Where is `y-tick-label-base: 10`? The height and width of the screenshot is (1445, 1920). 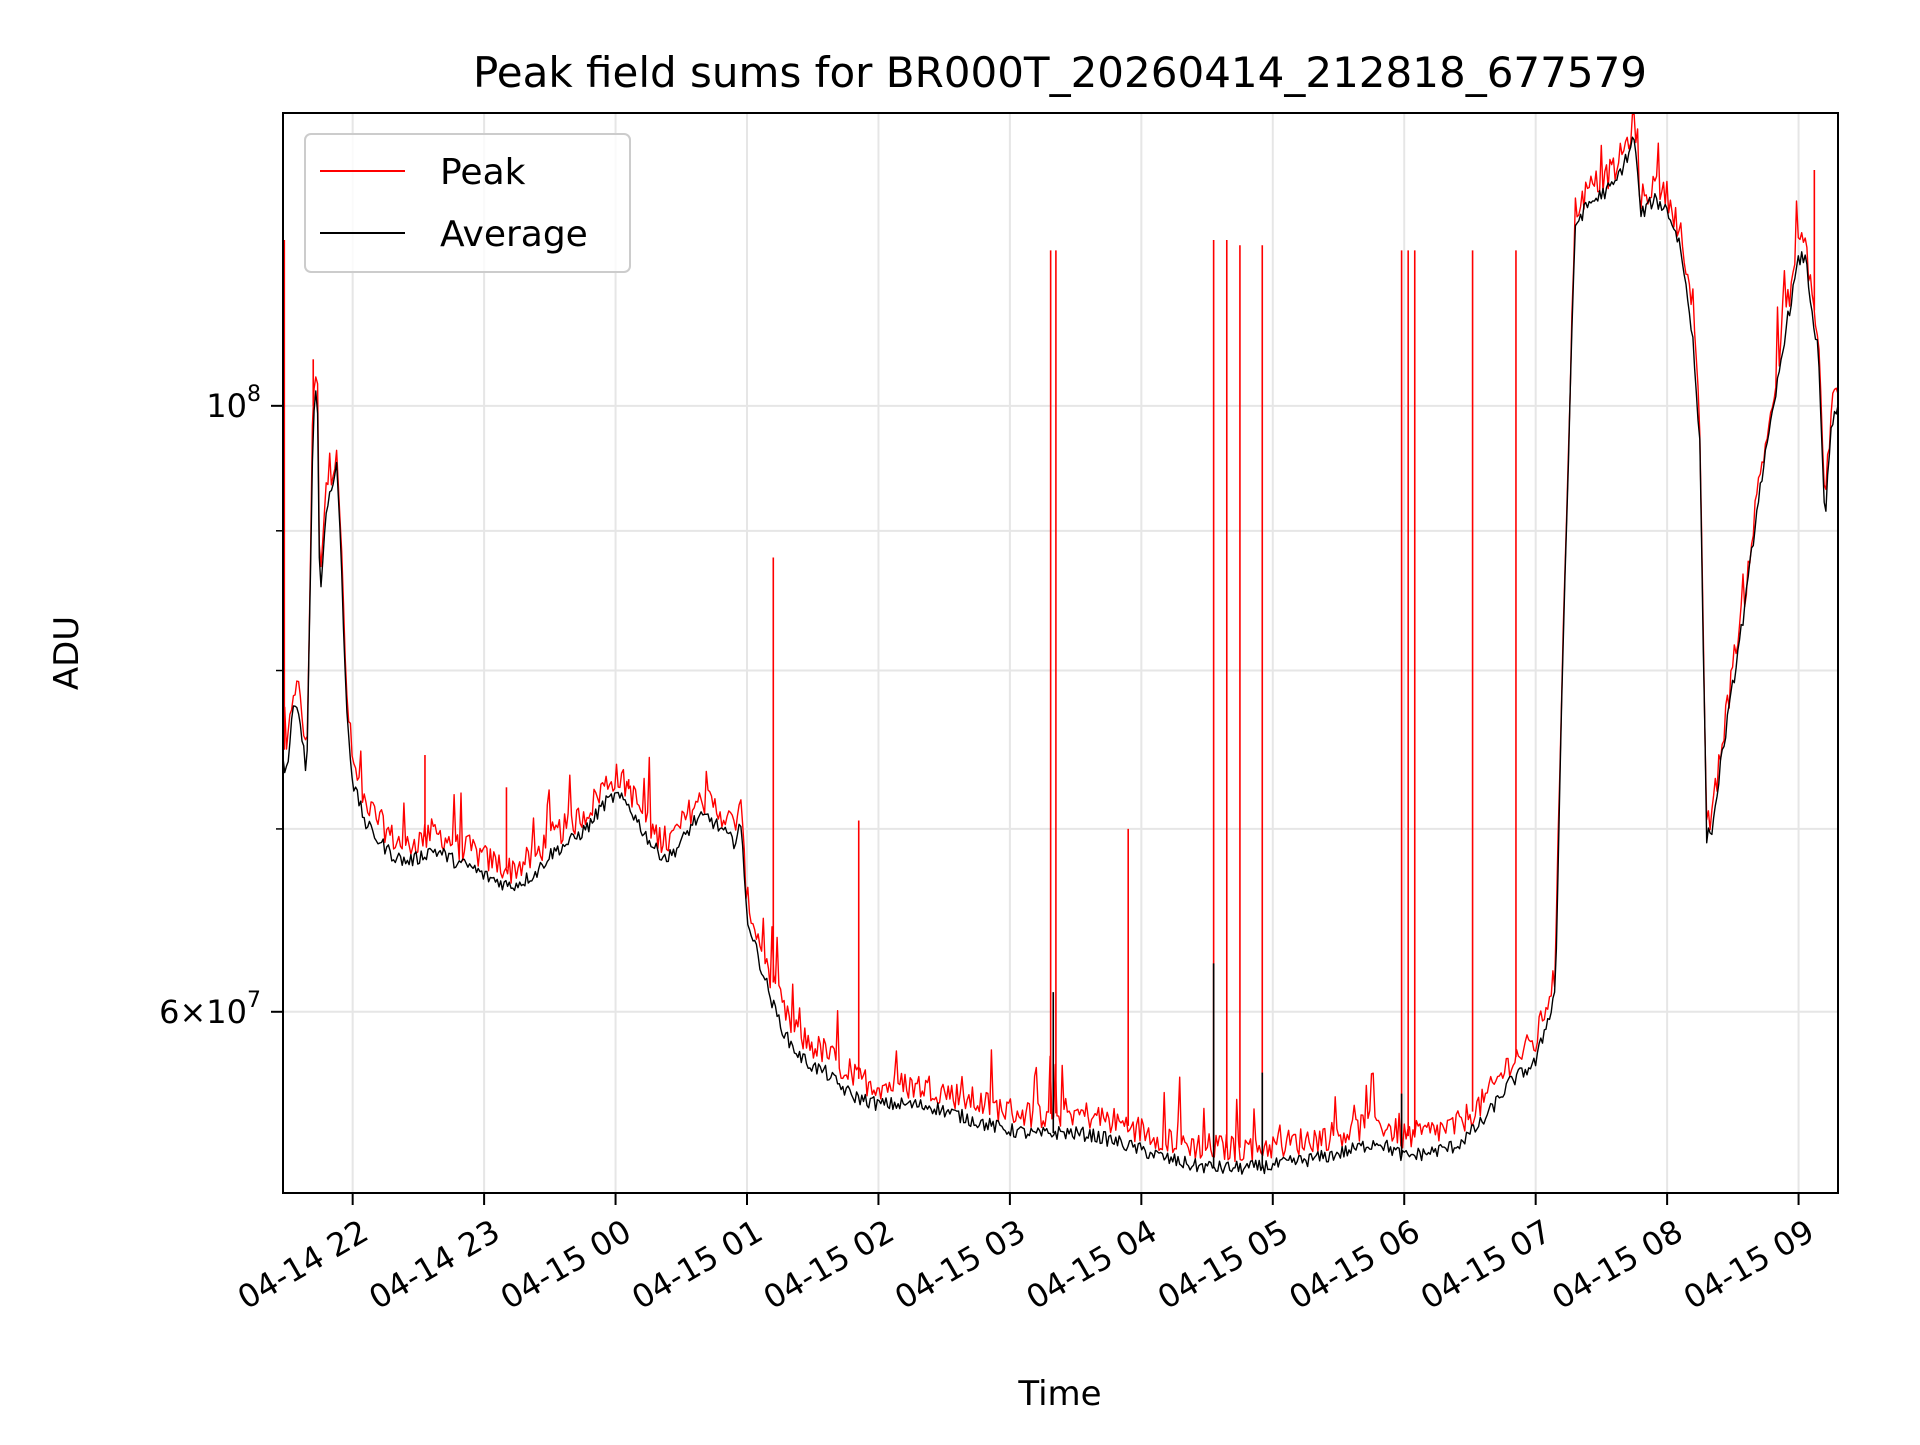
y-tick-label-base: 10 is located at coordinates (226, 406).